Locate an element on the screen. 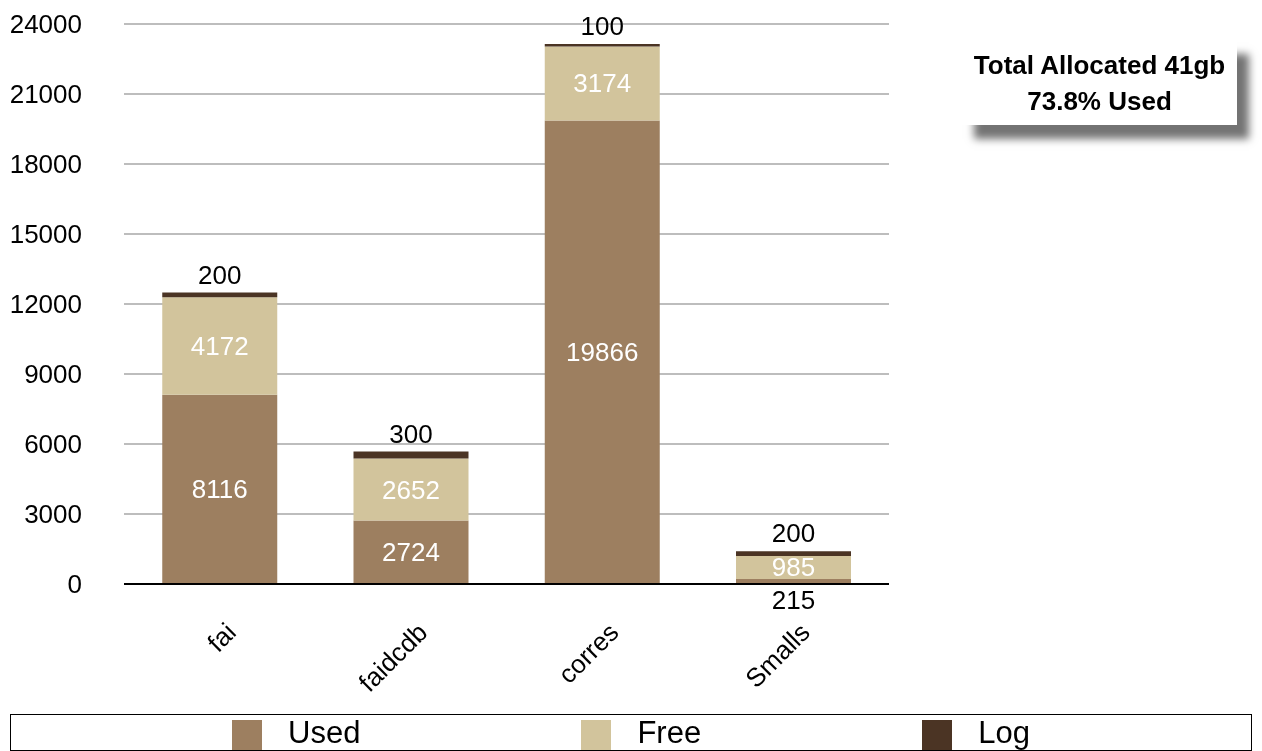 The height and width of the screenshot is (751, 1262). y-tick-label: 6000 is located at coordinates (53, 444).